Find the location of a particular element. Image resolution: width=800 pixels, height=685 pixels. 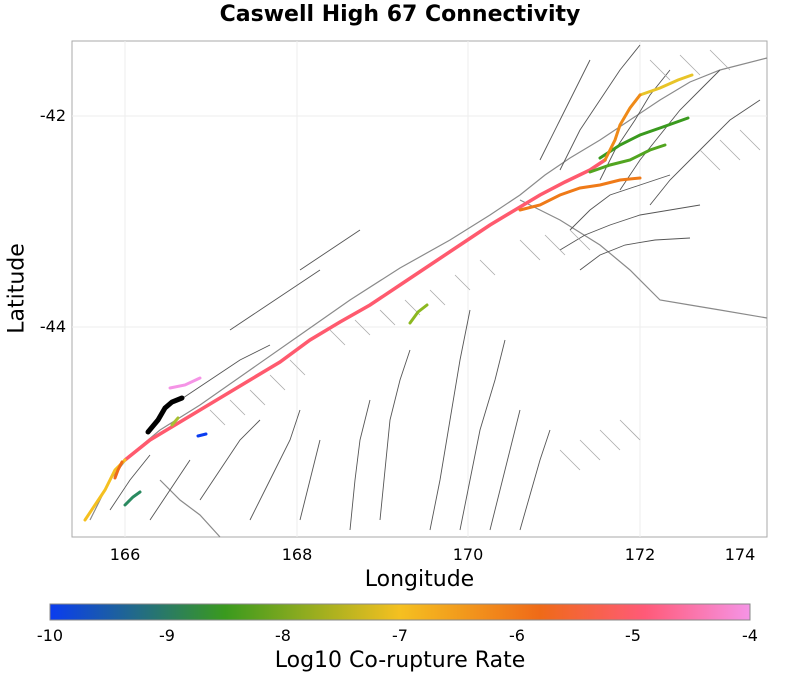

y-tick-label: -42 is located at coordinates (52, 115).